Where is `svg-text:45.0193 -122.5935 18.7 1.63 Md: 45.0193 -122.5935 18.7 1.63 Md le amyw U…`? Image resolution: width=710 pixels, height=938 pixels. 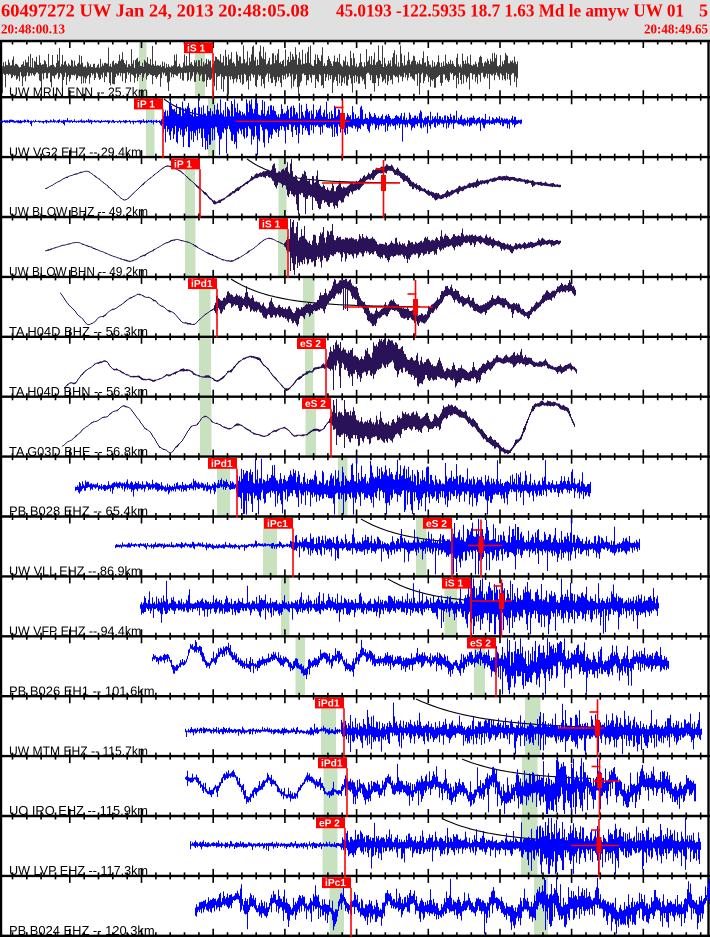 svg-text:45.0193 -122.5935 18.7 1.63 Md: 45.0193 -122.5935 18.7 1.63 Md le amyw U… is located at coordinates (510, 11).